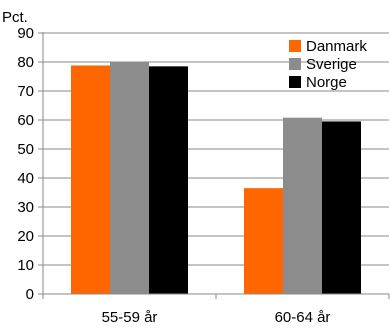  Describe the element at coordinates (303, 317) in the screenshot. I see `x-tick-label: 60-64 år` at that location.